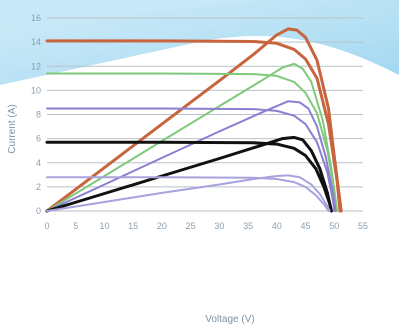 Image resolution: width=399 pixels, height=325 pixels. Describe the element at coordinates (363, 226) in the screenshot. I see `x-tick-label: 55` at that location.